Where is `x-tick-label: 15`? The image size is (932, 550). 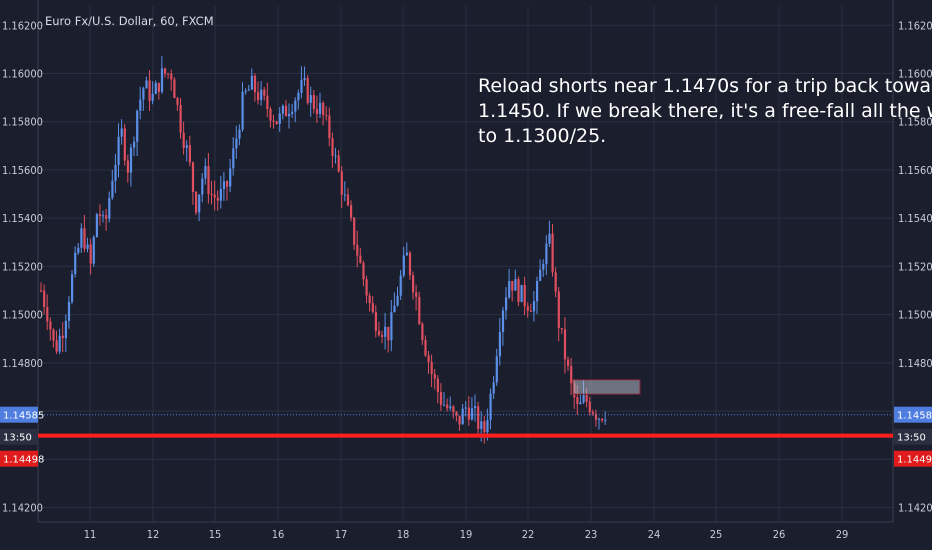
x-tick-label: 15 is located at coordinates (215, 534).